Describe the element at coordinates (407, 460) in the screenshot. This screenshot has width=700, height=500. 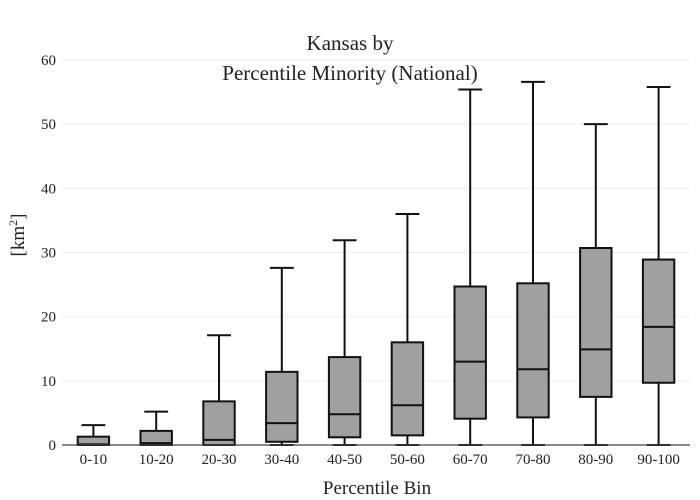
I see `x-tick-label: 50-60` at that location.